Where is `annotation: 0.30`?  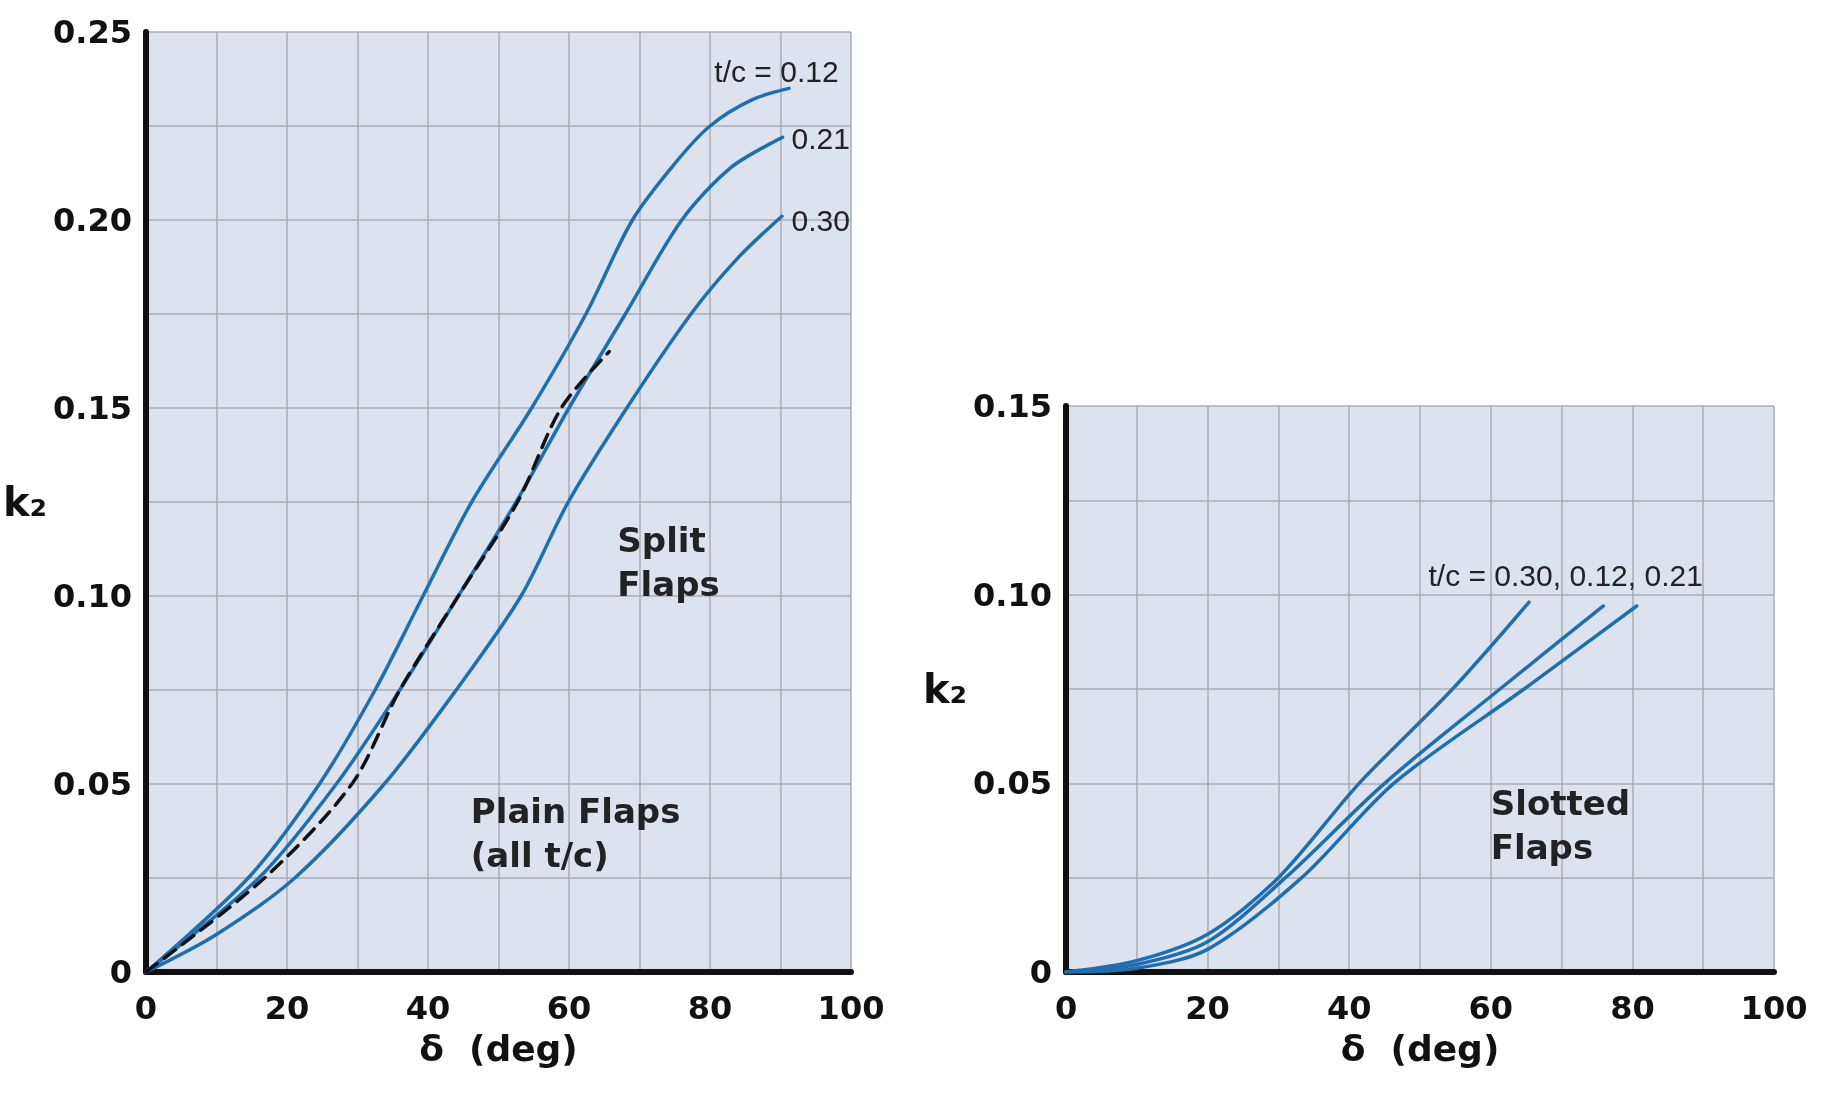 annotation: 0.30 is located at coordinates (820, 221).